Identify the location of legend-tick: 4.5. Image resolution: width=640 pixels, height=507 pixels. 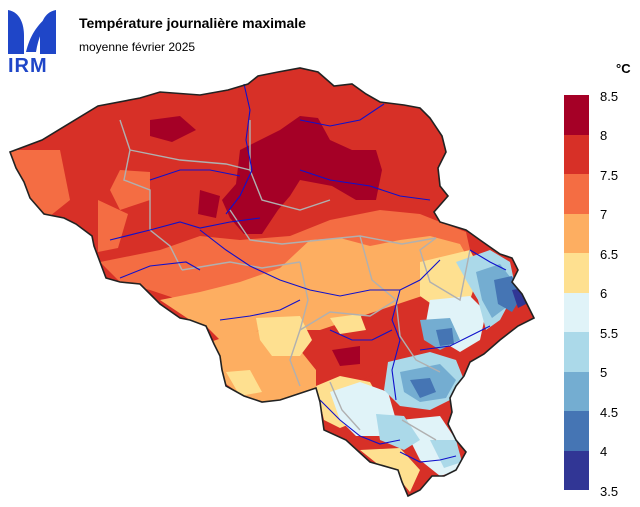
(609, 412).